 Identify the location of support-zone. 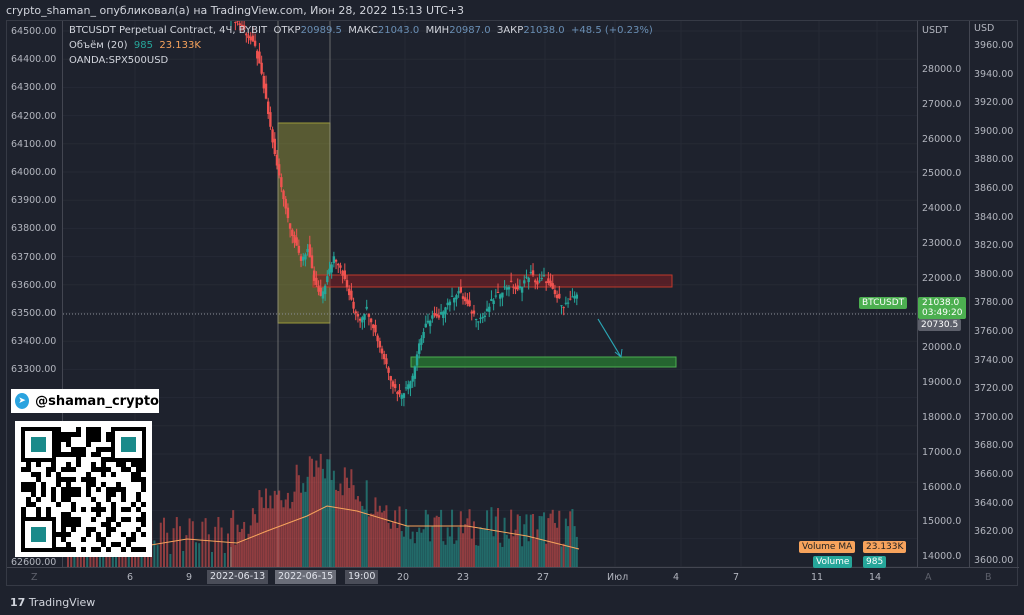
(543, 362).